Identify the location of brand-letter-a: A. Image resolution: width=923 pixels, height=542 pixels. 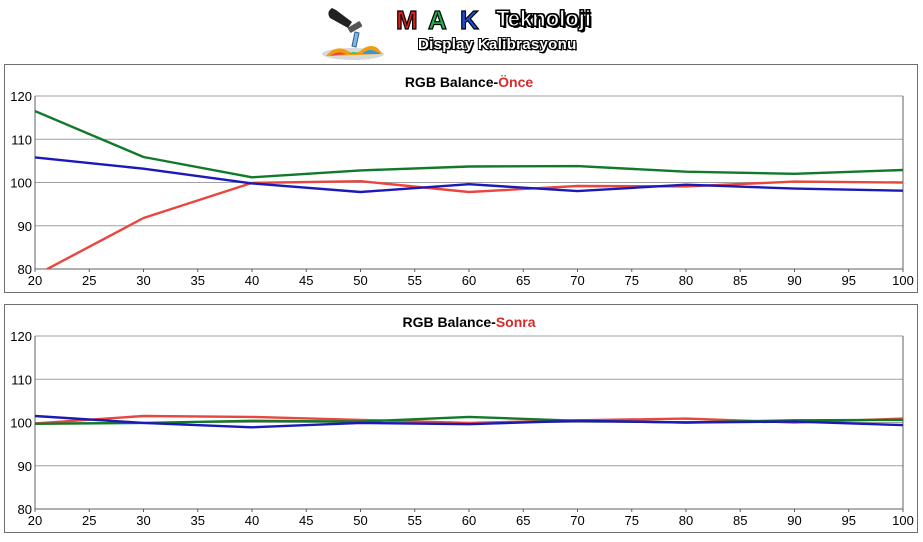
(437, 19).